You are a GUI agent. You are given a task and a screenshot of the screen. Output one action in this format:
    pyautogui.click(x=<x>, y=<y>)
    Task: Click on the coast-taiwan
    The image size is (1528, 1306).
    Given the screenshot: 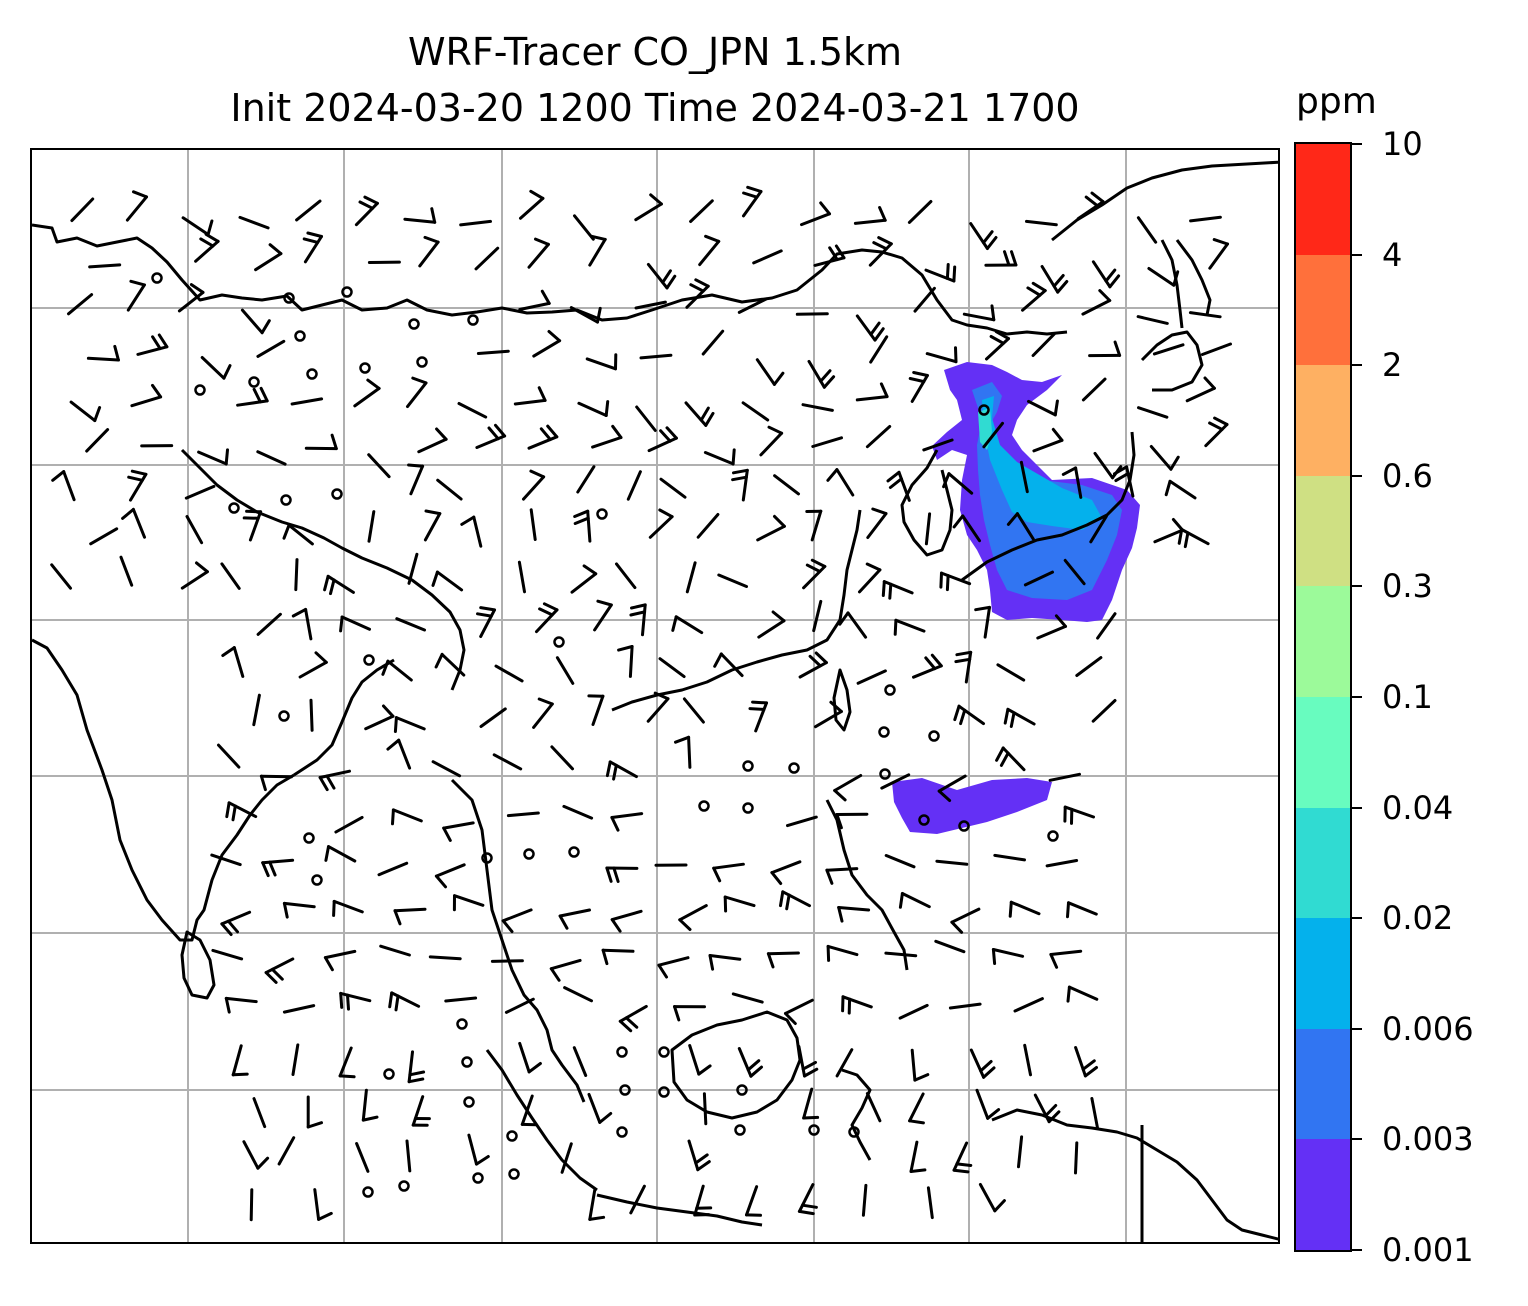 What is the action you would take?
    pyautogui.click(x=842, y=700)
    